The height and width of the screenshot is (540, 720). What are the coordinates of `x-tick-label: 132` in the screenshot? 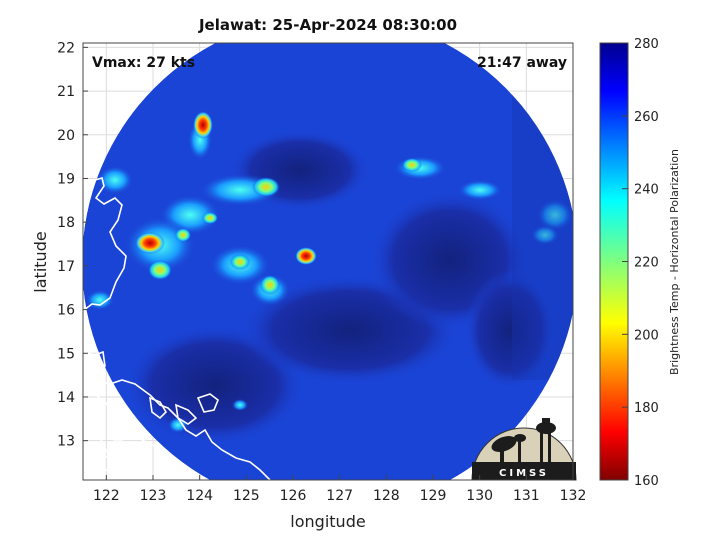 It's located at (573, 496).